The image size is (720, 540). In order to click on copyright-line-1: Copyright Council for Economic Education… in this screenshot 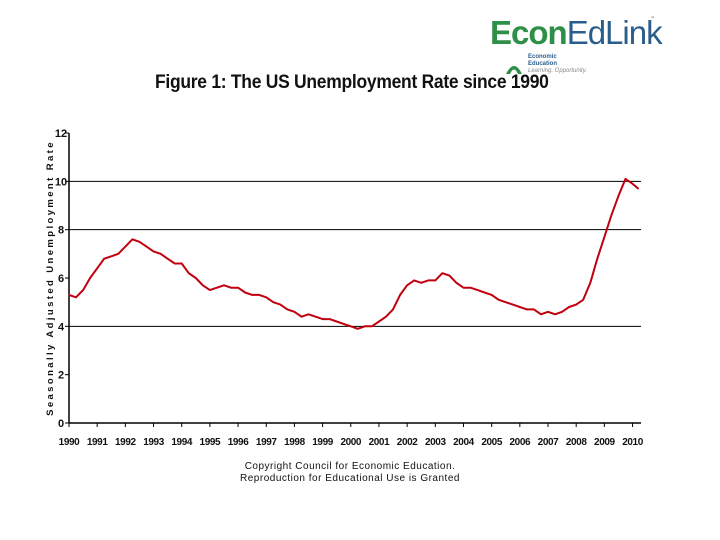, I will do `click(350, 466)`.